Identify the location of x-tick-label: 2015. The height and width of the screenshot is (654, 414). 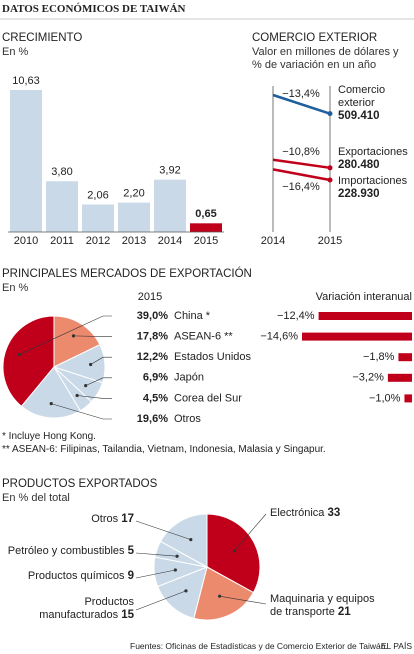
(206, 241).